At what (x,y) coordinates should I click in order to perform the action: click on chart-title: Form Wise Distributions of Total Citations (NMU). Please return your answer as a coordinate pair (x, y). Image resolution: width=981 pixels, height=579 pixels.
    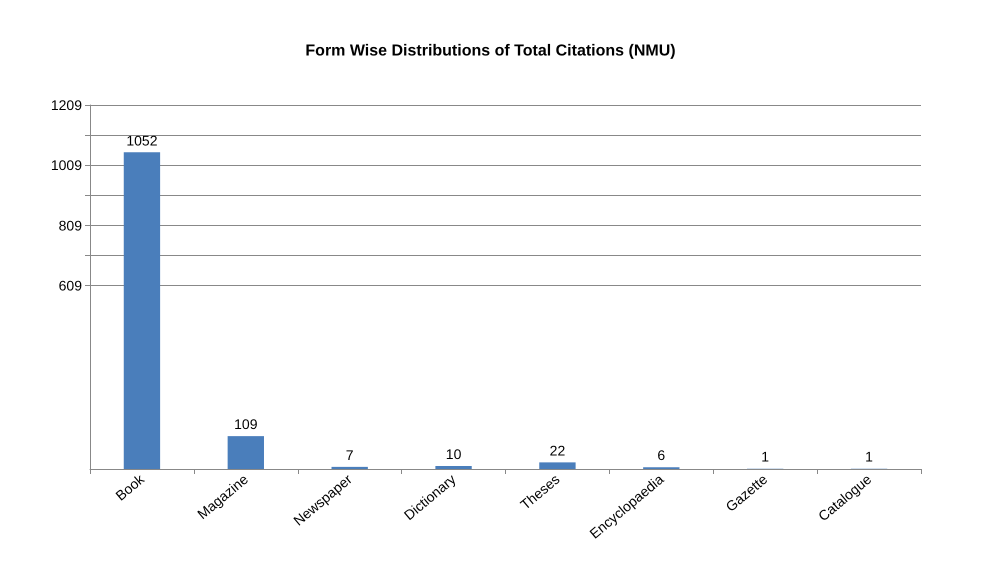
    Looking at the image, I should click on (490, 51).